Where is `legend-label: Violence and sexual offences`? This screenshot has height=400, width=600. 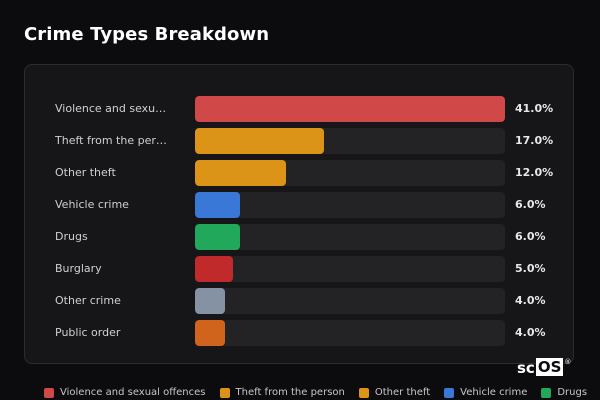
legend-label: Violence and sexual offences is located at coordinates (133, 392).